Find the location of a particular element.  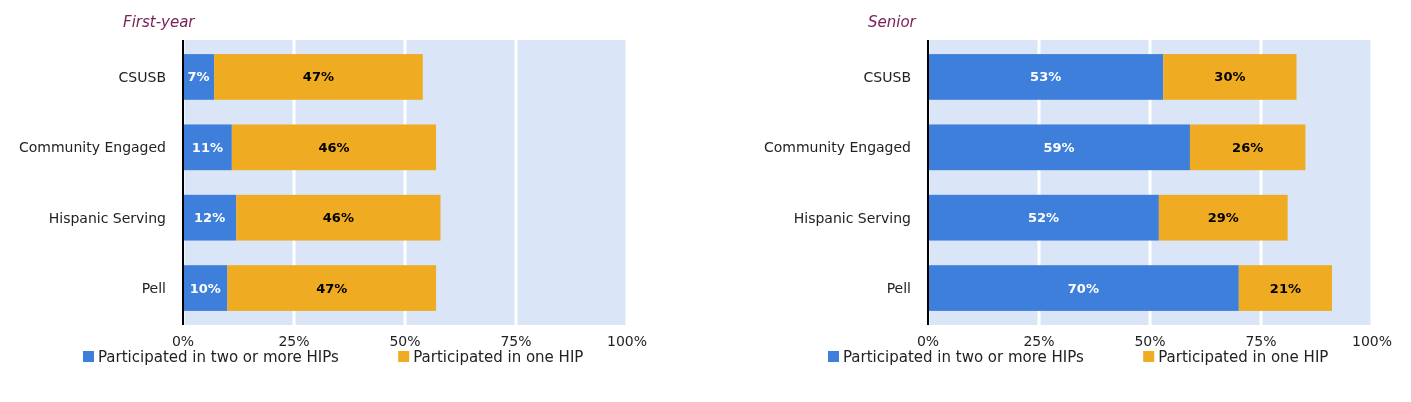

data-label: 30% is located at coordinates (1230, 77).